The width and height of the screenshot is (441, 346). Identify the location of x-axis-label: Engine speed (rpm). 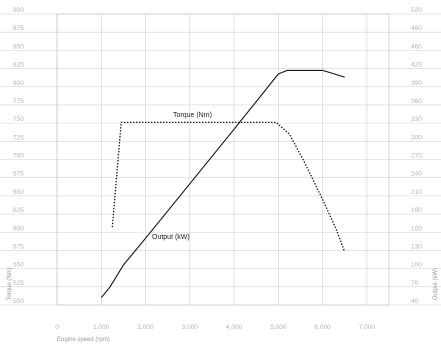
(83, 340).